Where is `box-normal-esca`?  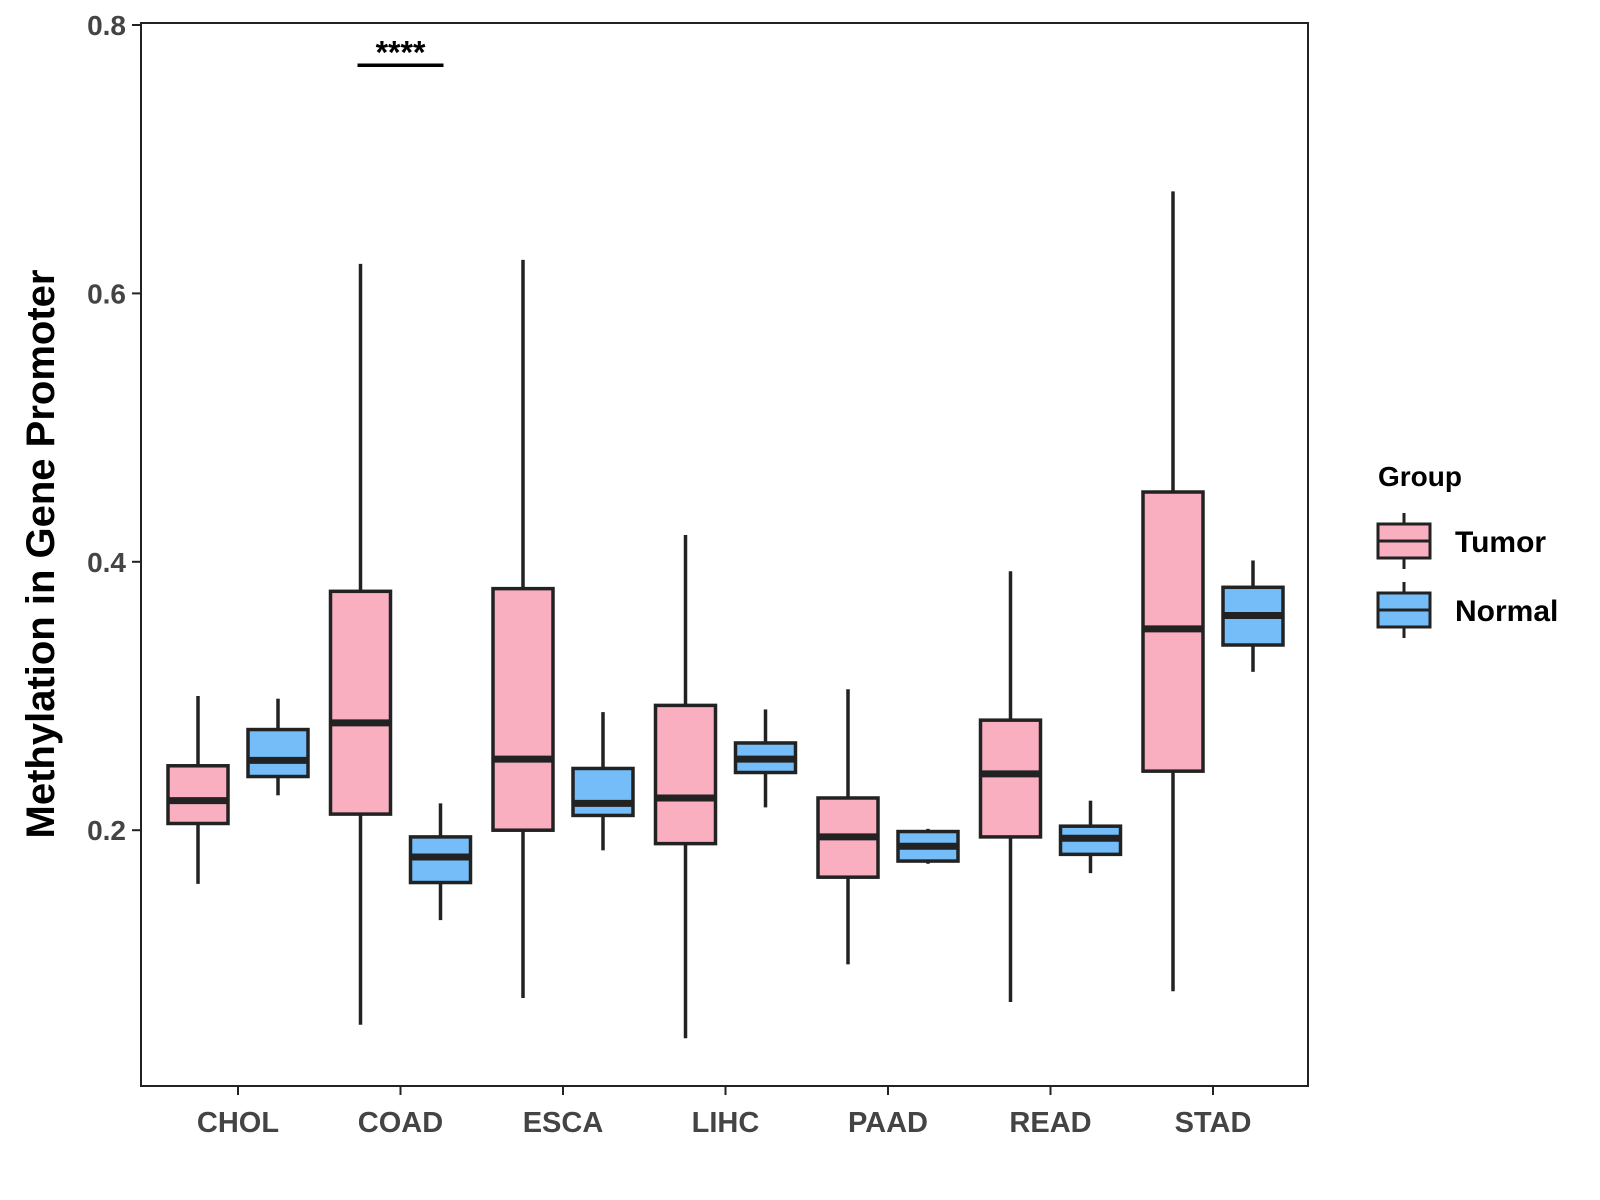
box-normal-esca is located at coordinates (603, 781).